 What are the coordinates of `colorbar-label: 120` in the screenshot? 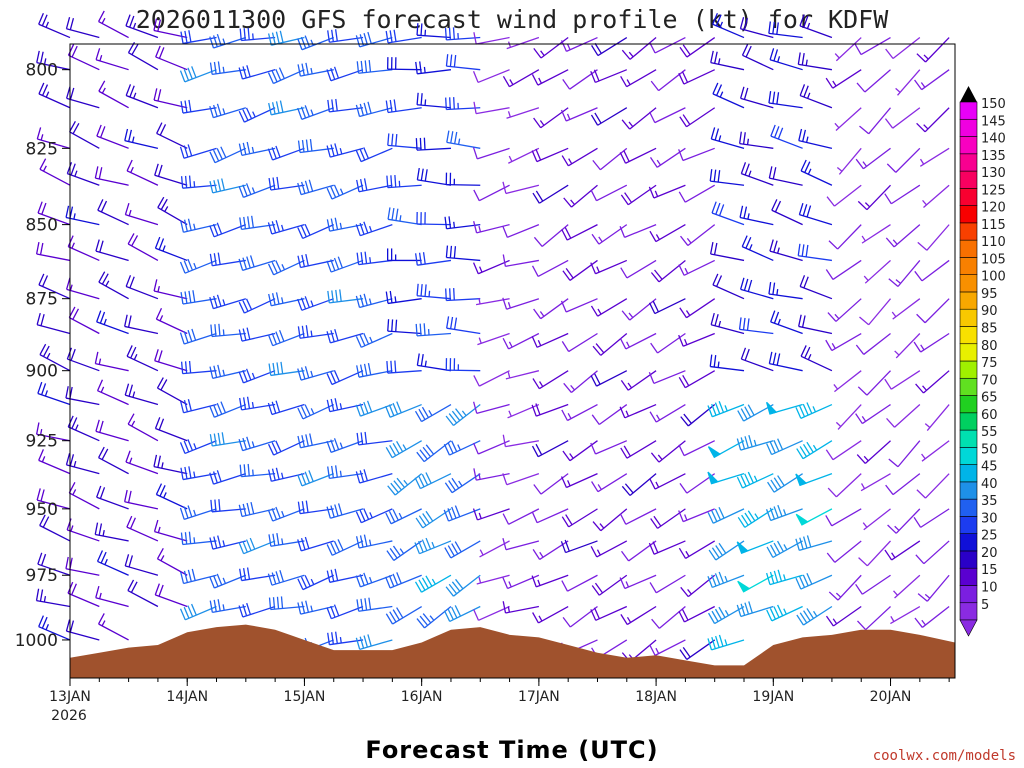 It's located at (993, 208).